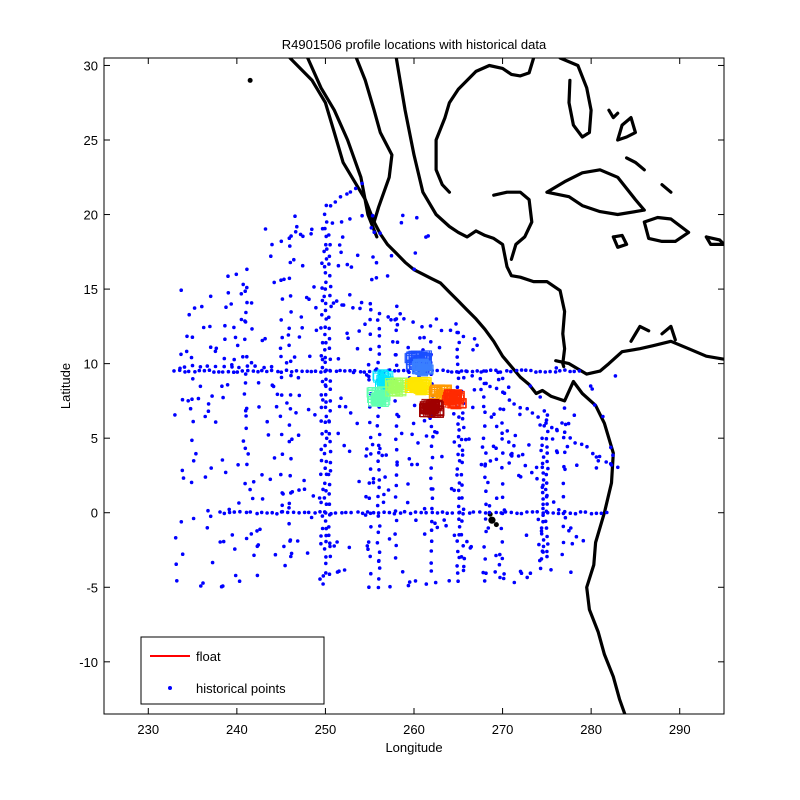  Describe the element at coordinates (148, 729) in the screenshot. I see `x-tick-label: 230` at that location.